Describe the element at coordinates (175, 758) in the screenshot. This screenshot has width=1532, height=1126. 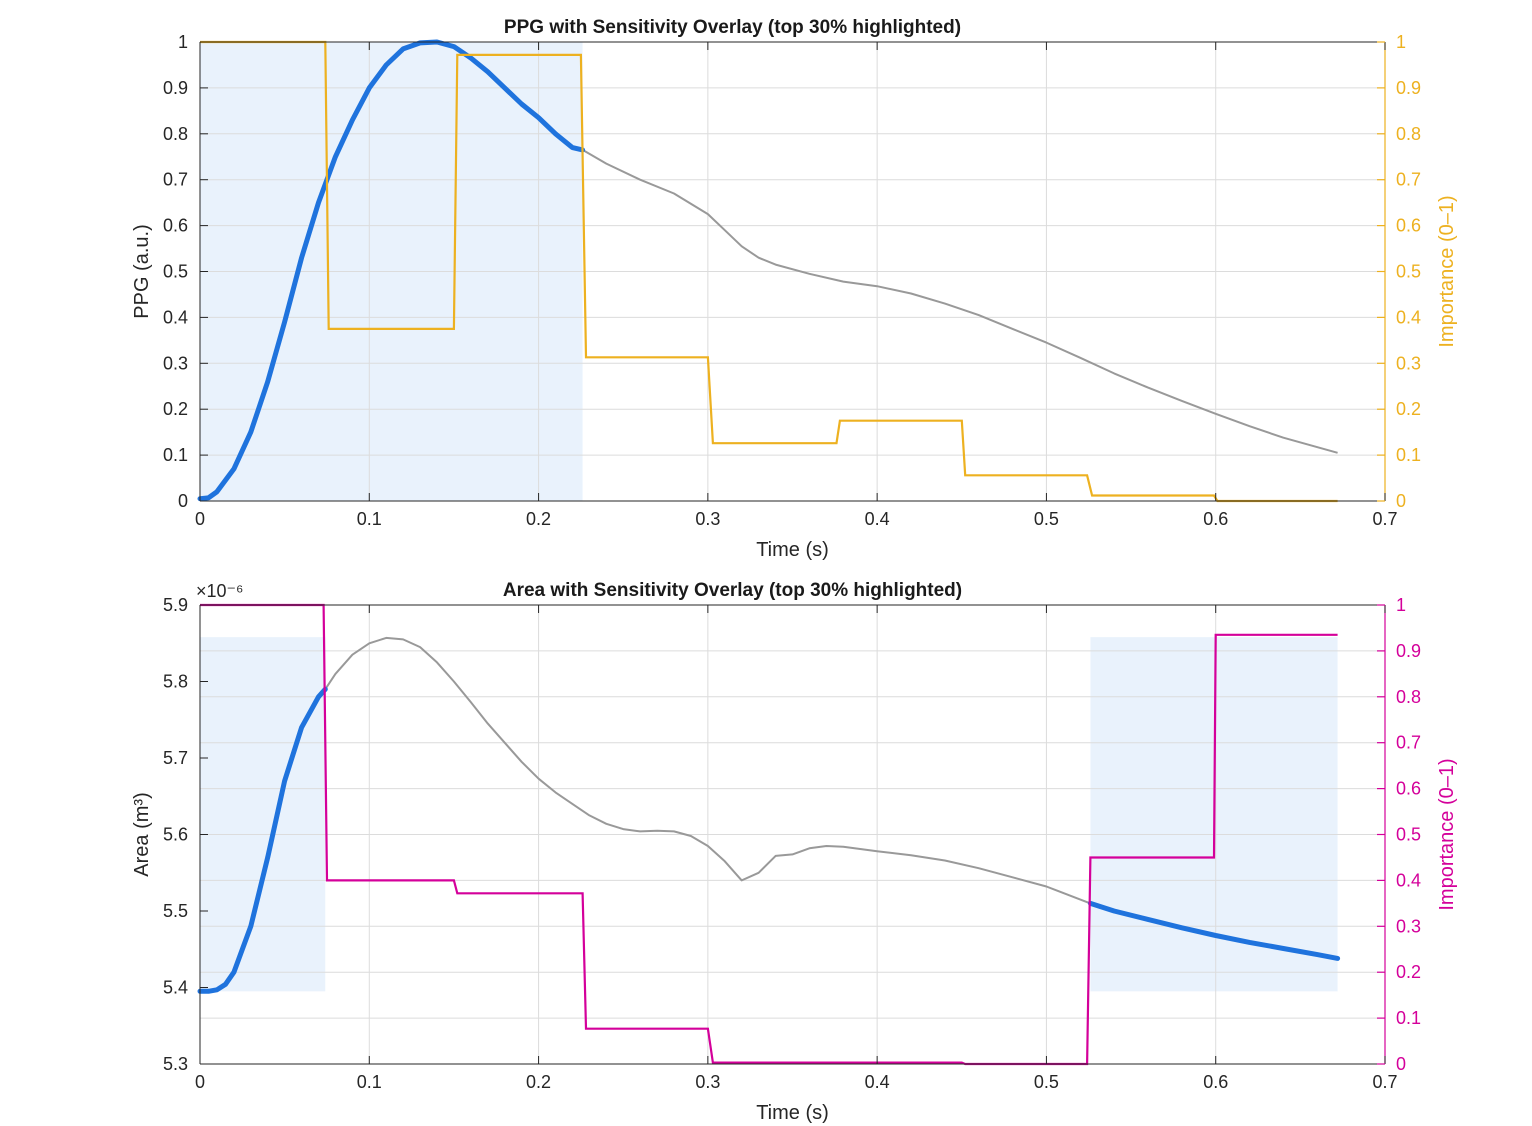
I see `area-y-tick-label: 5.7` at that location.